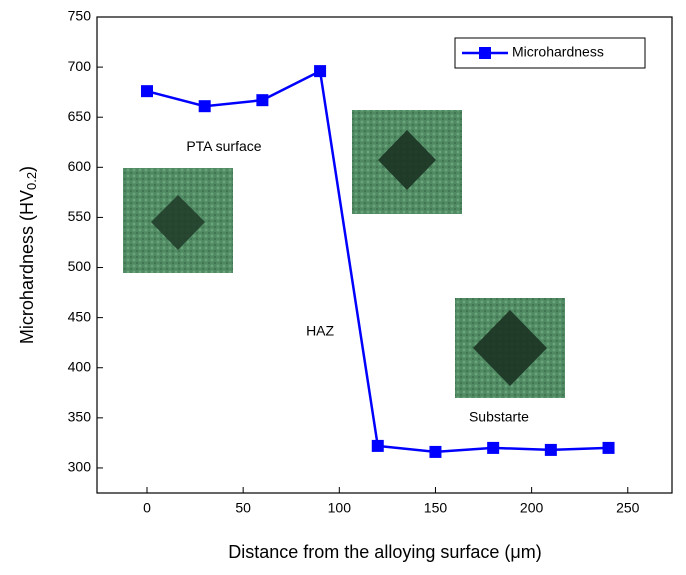  I want to click on y-tick-label: 400, so click(80, 366).